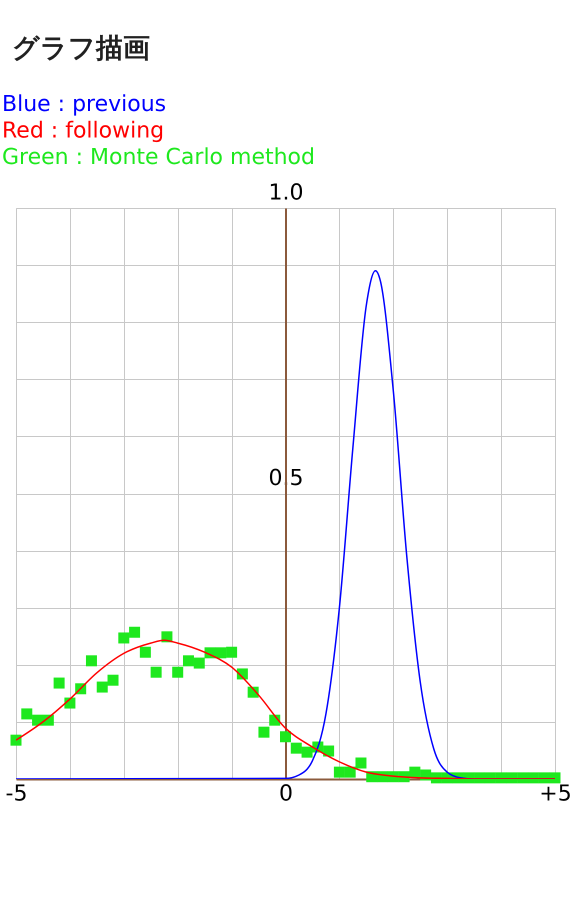  What do you see at coordinates (158, 157) in the screenshot?
I see `text: Green : Monte Carlo method` at bounding box center [158, 157].